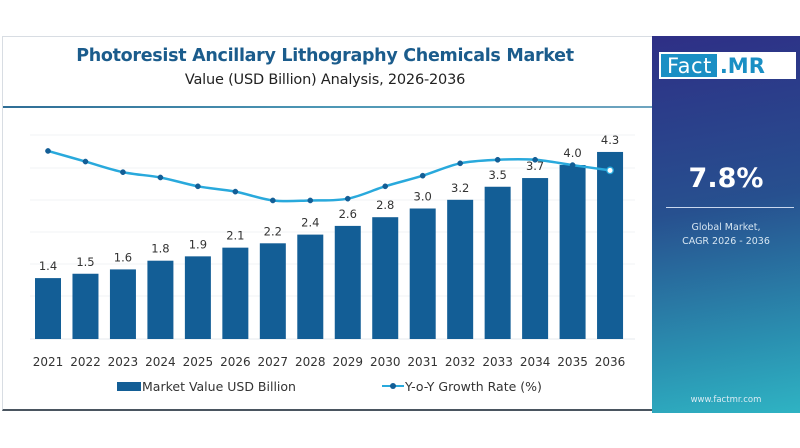 The height and width of the screenshot is (448, 800). Describe the element at coordinates (535, 258) in the screenshot. I see `bar-2034` at that location.